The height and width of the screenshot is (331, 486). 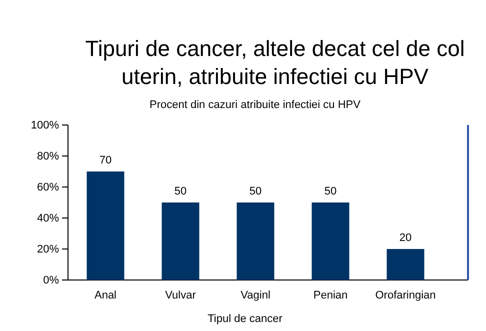 What do you see at coordinates (255, 295) in the screenshot?
I see `x-tick-label: Vaginl` at bounding box center [255, 295].